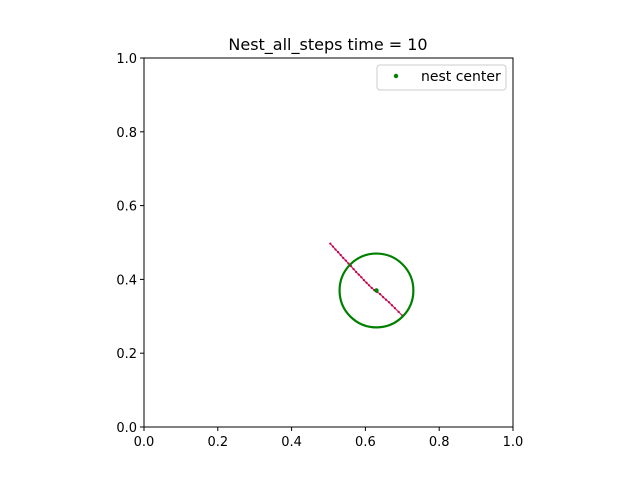  I want to click on y-tick-label: 0.0, so click(126, 428).